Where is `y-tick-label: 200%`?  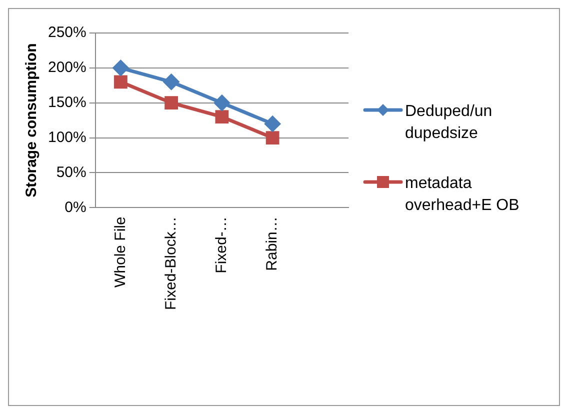
y-tick-label: 200% is located at coordinates (67, 67).